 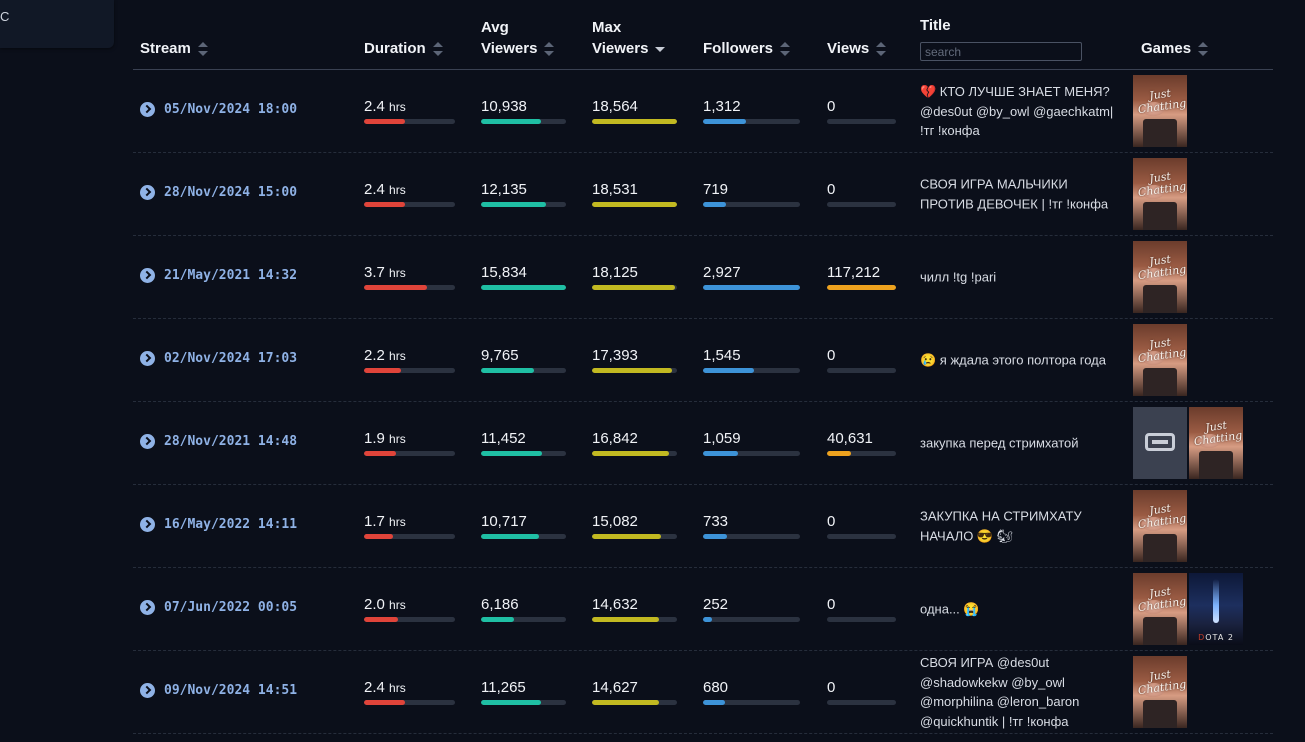 What do you see at coordinates (751, 443) in the screenshot?
I see `followers-cell: 1,059` at bounding box center [751, 443].